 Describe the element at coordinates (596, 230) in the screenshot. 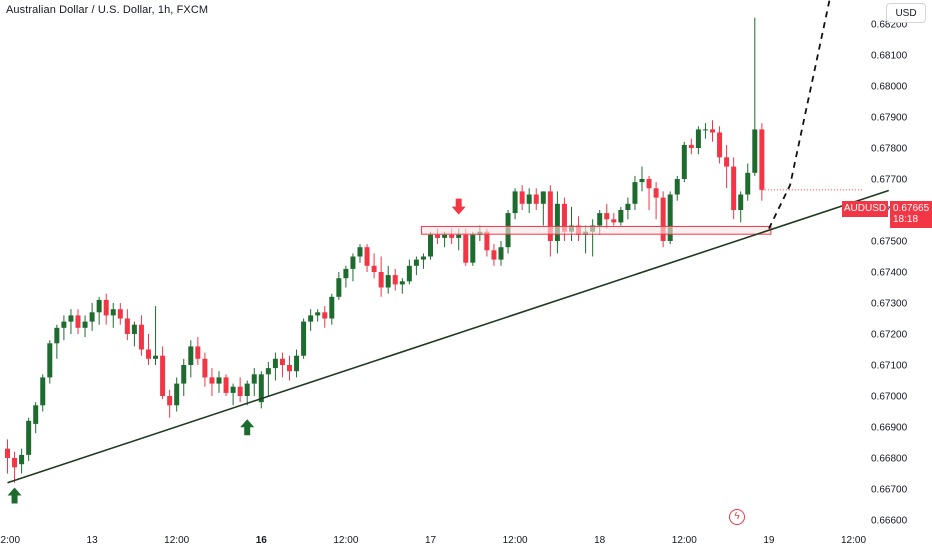

I see `support-zone` at that location.